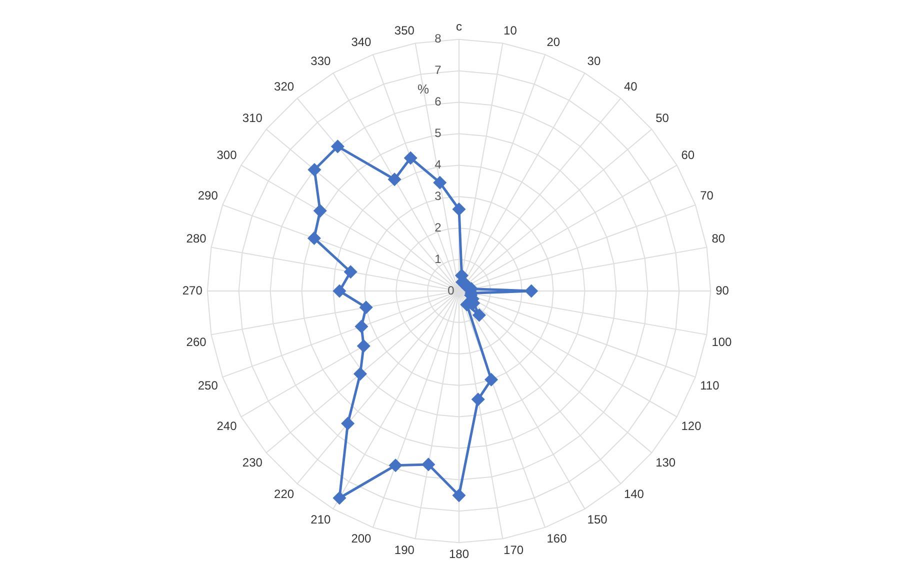  What do you see at coordinates (208, 195) in the screenshot?
I see `spoke-label: 290` at bounding box center [208, 195].